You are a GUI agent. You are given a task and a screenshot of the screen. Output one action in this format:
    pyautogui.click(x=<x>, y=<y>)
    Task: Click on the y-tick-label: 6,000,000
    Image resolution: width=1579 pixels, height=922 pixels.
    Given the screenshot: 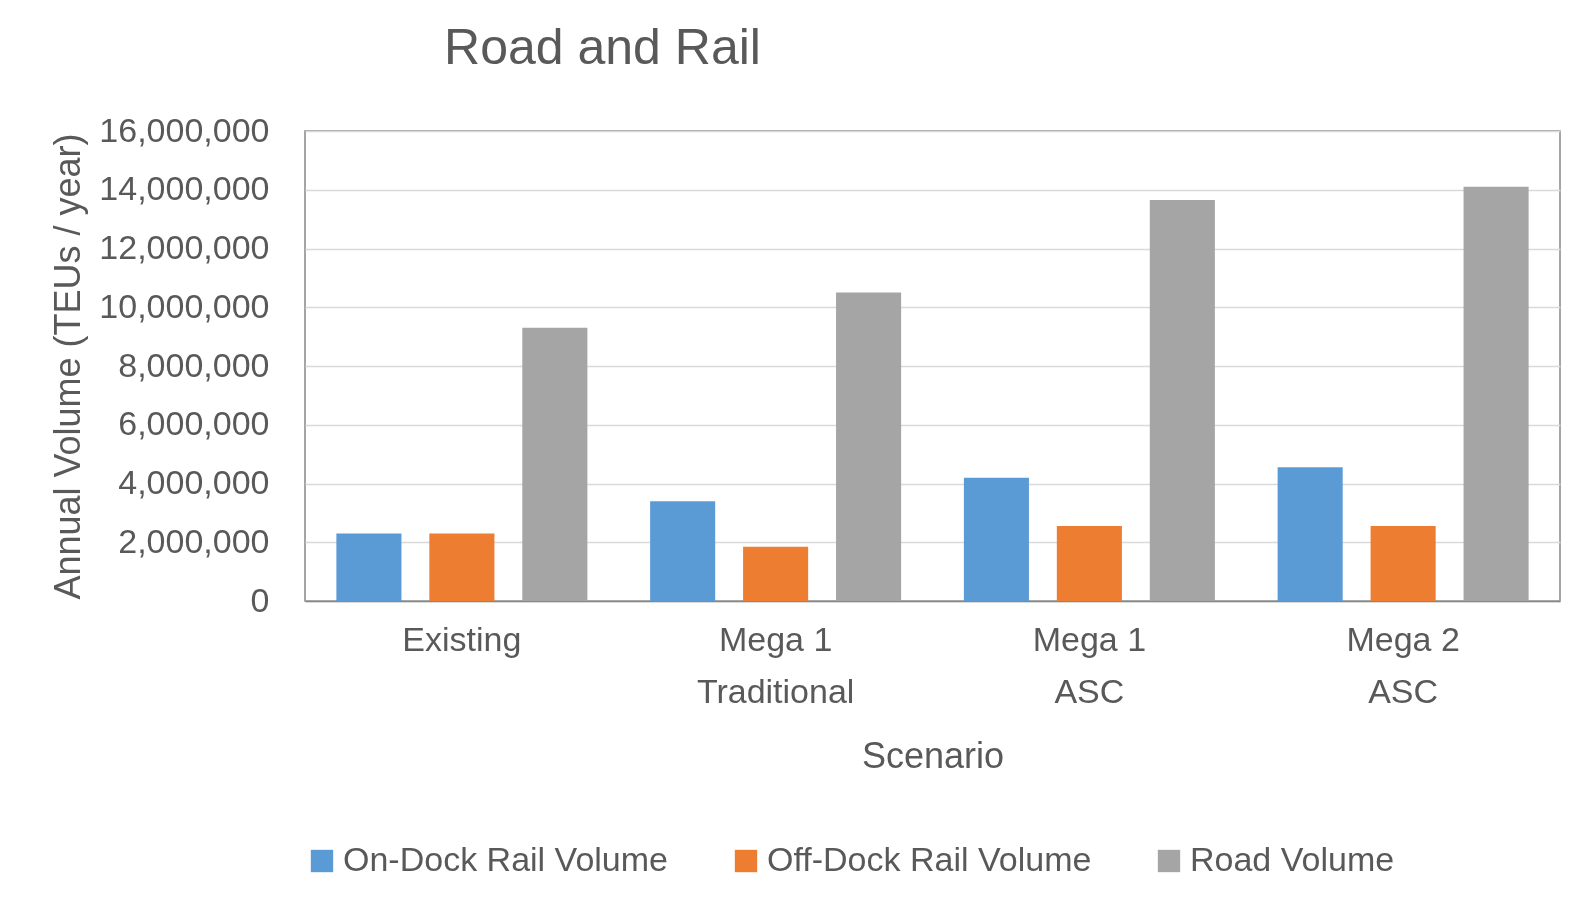 What is the action you would take?
    pyautogui.click(x=194, y=423)
    